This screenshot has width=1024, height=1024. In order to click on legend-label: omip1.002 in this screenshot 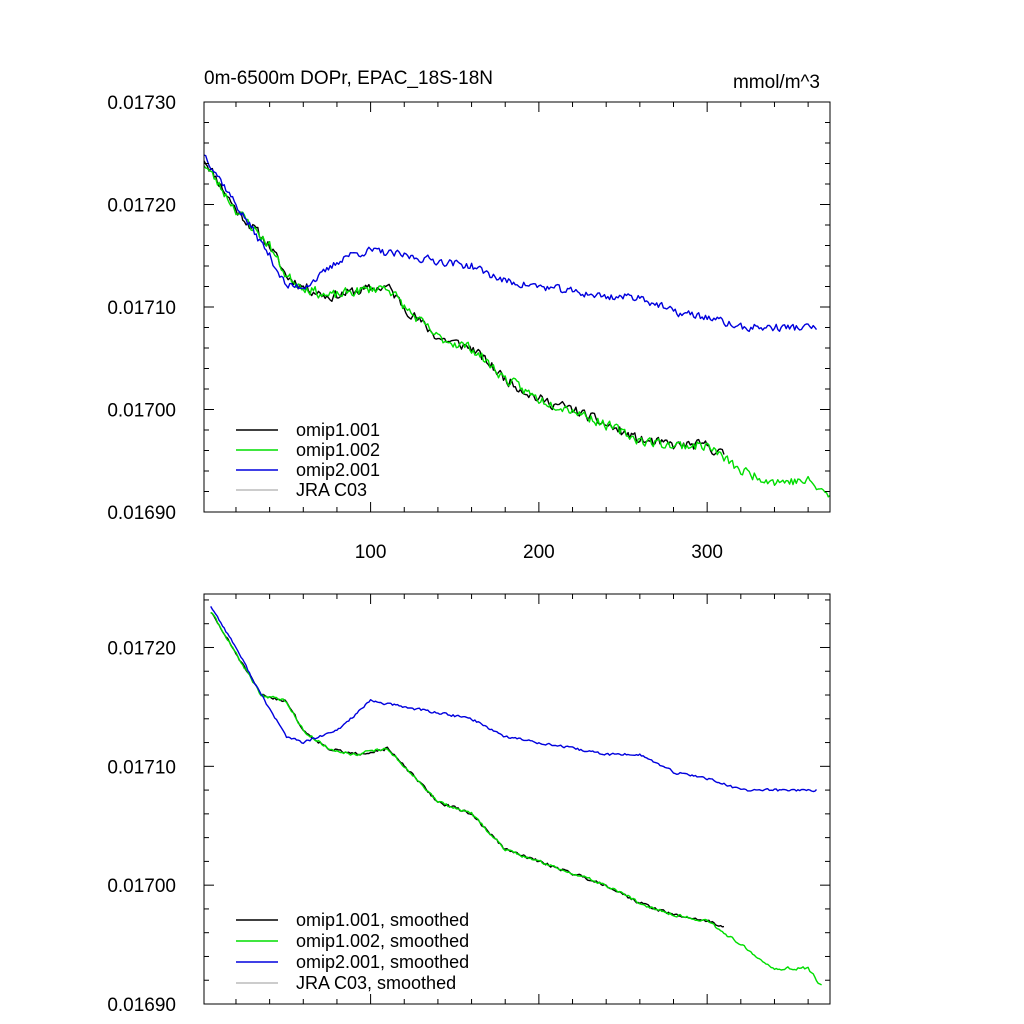, I will do `click(338, 450)`.